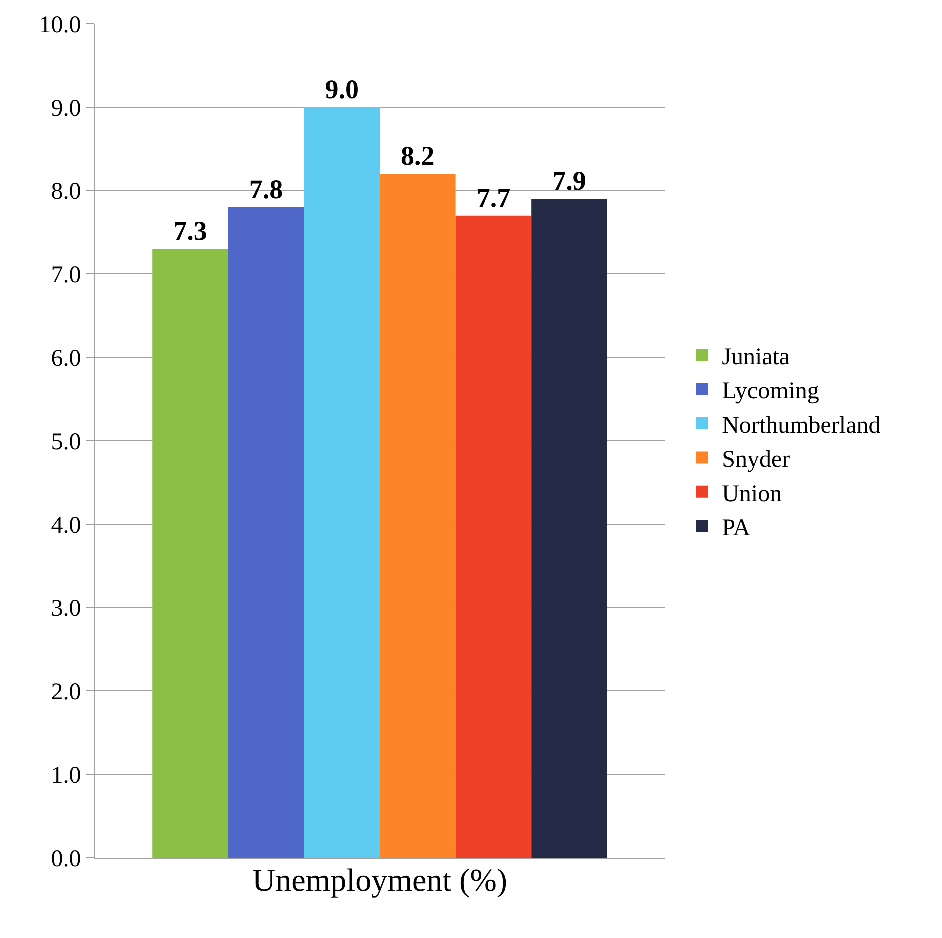  Describe the element at coordinates (66, 776) in the screenshot. I see `y-tick-label: 1.0` at that location.